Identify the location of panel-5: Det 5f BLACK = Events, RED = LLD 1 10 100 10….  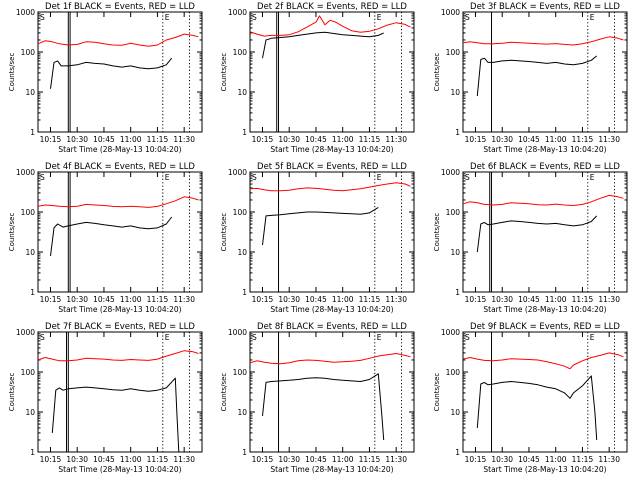
(317, 238).